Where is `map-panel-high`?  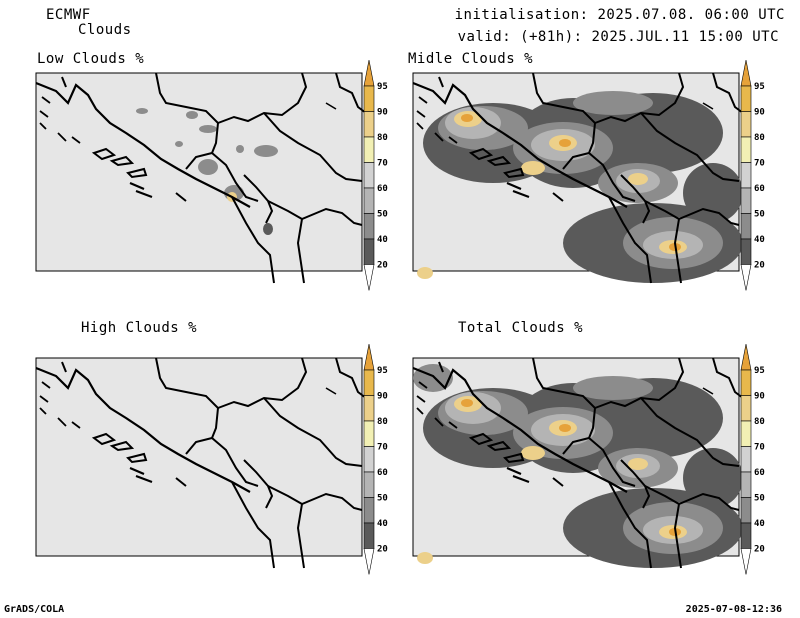 map-panel-high is located at coordinates (201, 463).